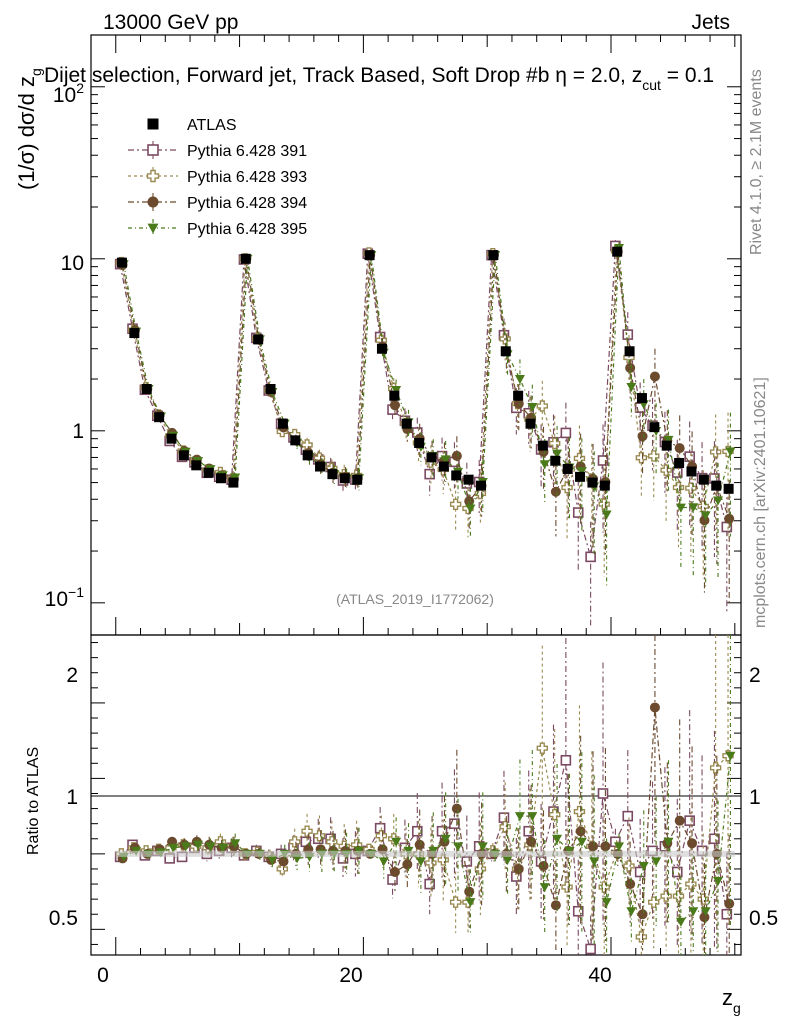 The height and width of the screenshot is (1024, 786). What do you see at coordinates (170, 22) in the screenshot?
I see `energy-label: 13000 GeV pp` at bounding box center [170, 22].